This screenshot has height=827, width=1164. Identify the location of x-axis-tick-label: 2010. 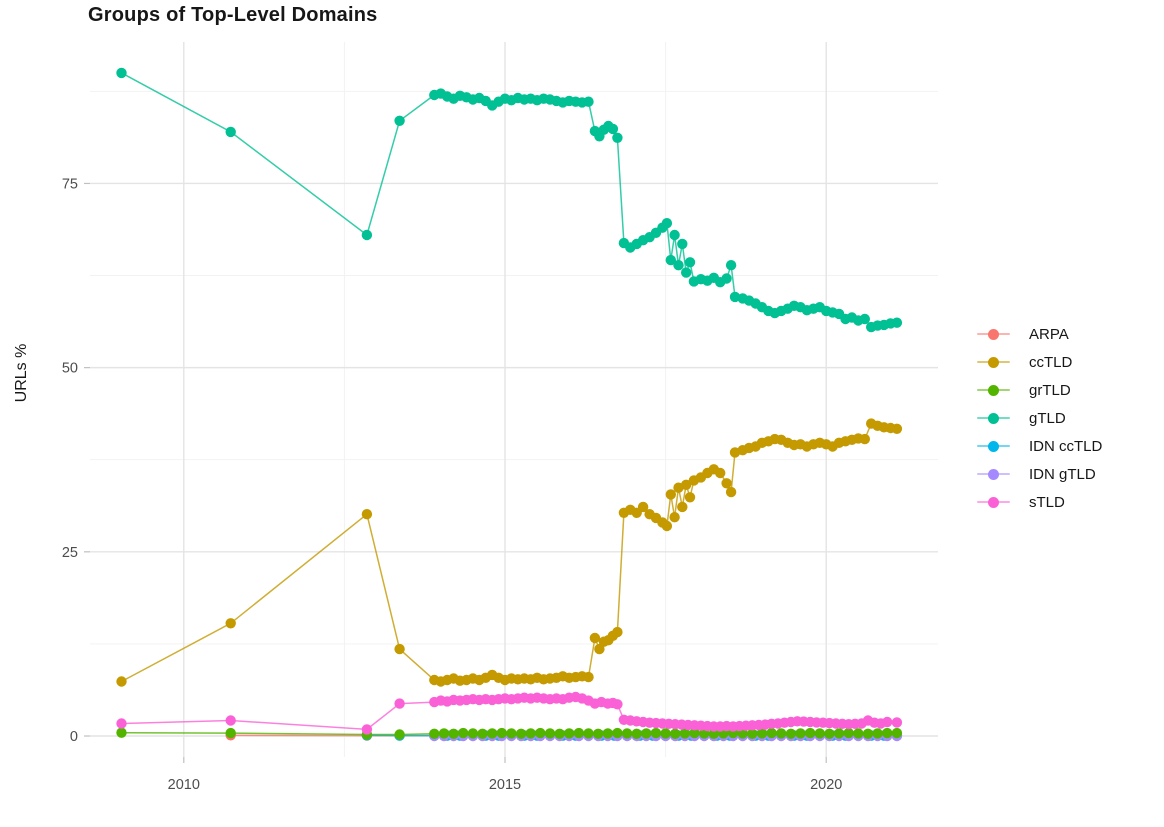
(184, 785).